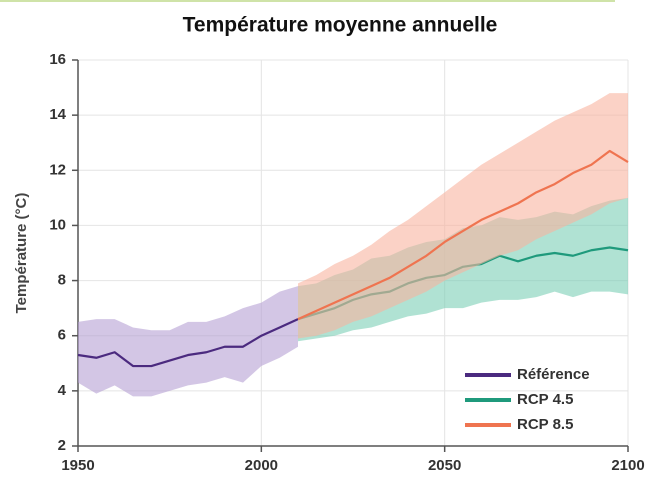  What do you see at coordinates (553, 374) in the screenshot?
I see `legend-label: Référence` at bounding box center [553, 374].